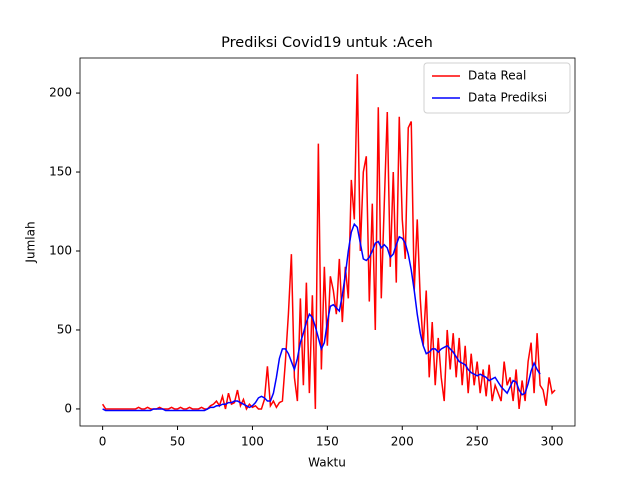  I want to click on x-tick-label: 200, so click(402, 442).